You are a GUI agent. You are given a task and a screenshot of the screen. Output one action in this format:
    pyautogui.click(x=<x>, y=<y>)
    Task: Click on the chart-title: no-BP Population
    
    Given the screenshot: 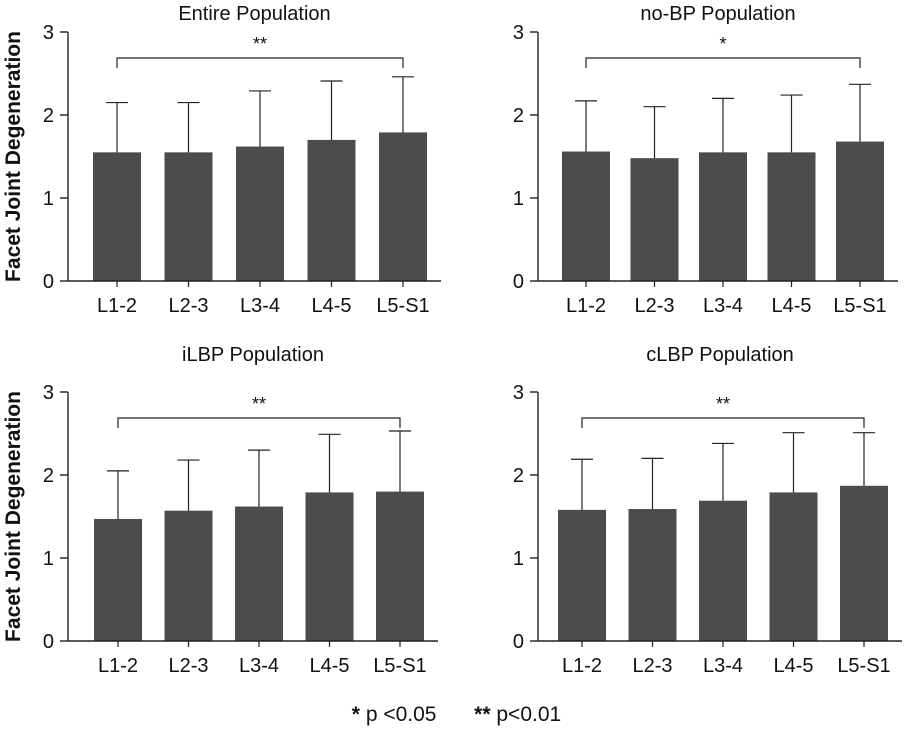 What is the action you would take?
    pyautogui.click(x=717, y=14)
    